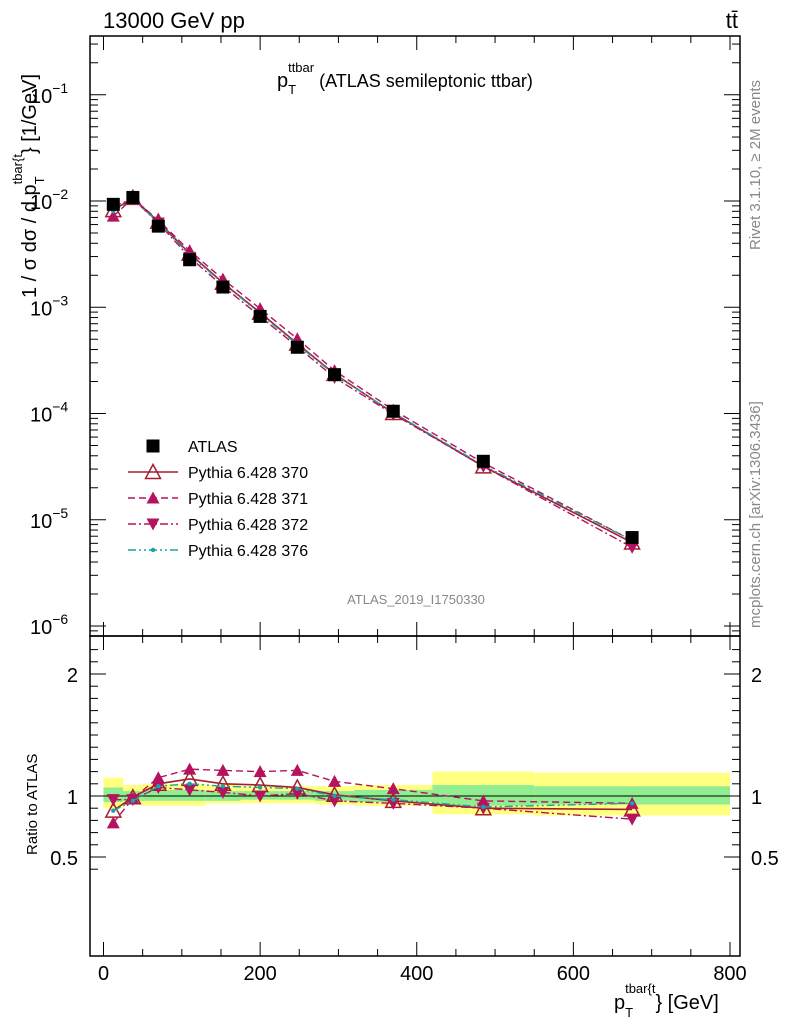  Describe the element at coordinates (49, 306) in the screenshot. I see `y-tick-label-main: 10⁻³` at that location.